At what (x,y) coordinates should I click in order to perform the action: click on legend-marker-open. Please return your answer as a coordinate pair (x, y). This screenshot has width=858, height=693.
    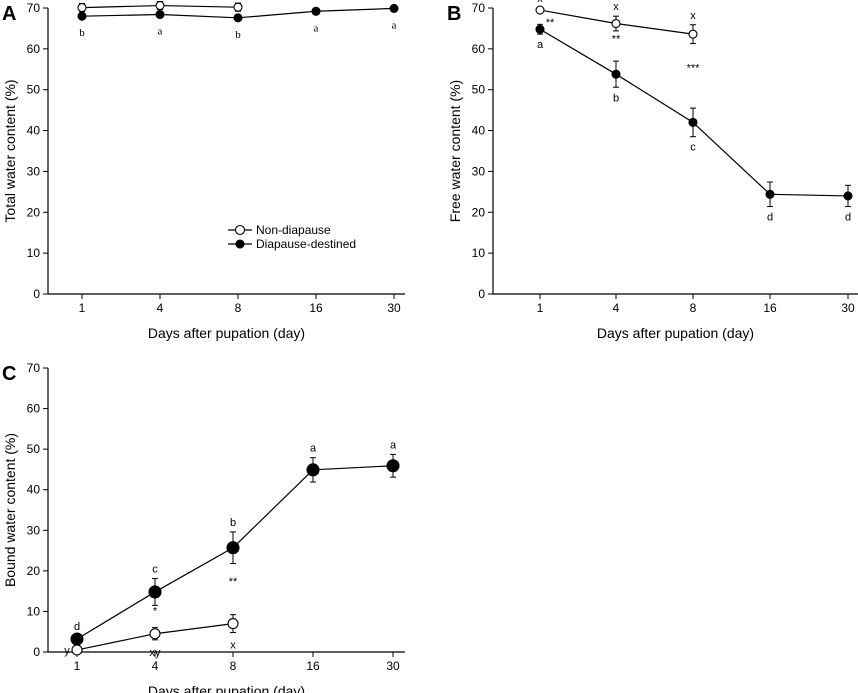
    Looking at the image, I should click on (240, 230).